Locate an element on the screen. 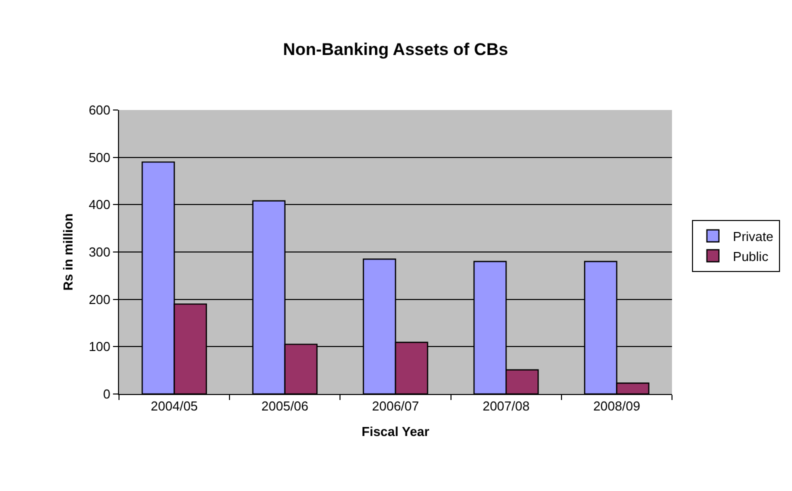 The image size is (792, 491). y-tick-label: 400 is located at coordinates (99, 204).